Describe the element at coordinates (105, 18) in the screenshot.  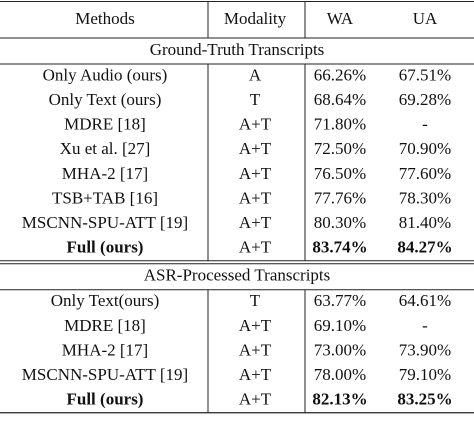
I see `column-header: Methods` at that location.